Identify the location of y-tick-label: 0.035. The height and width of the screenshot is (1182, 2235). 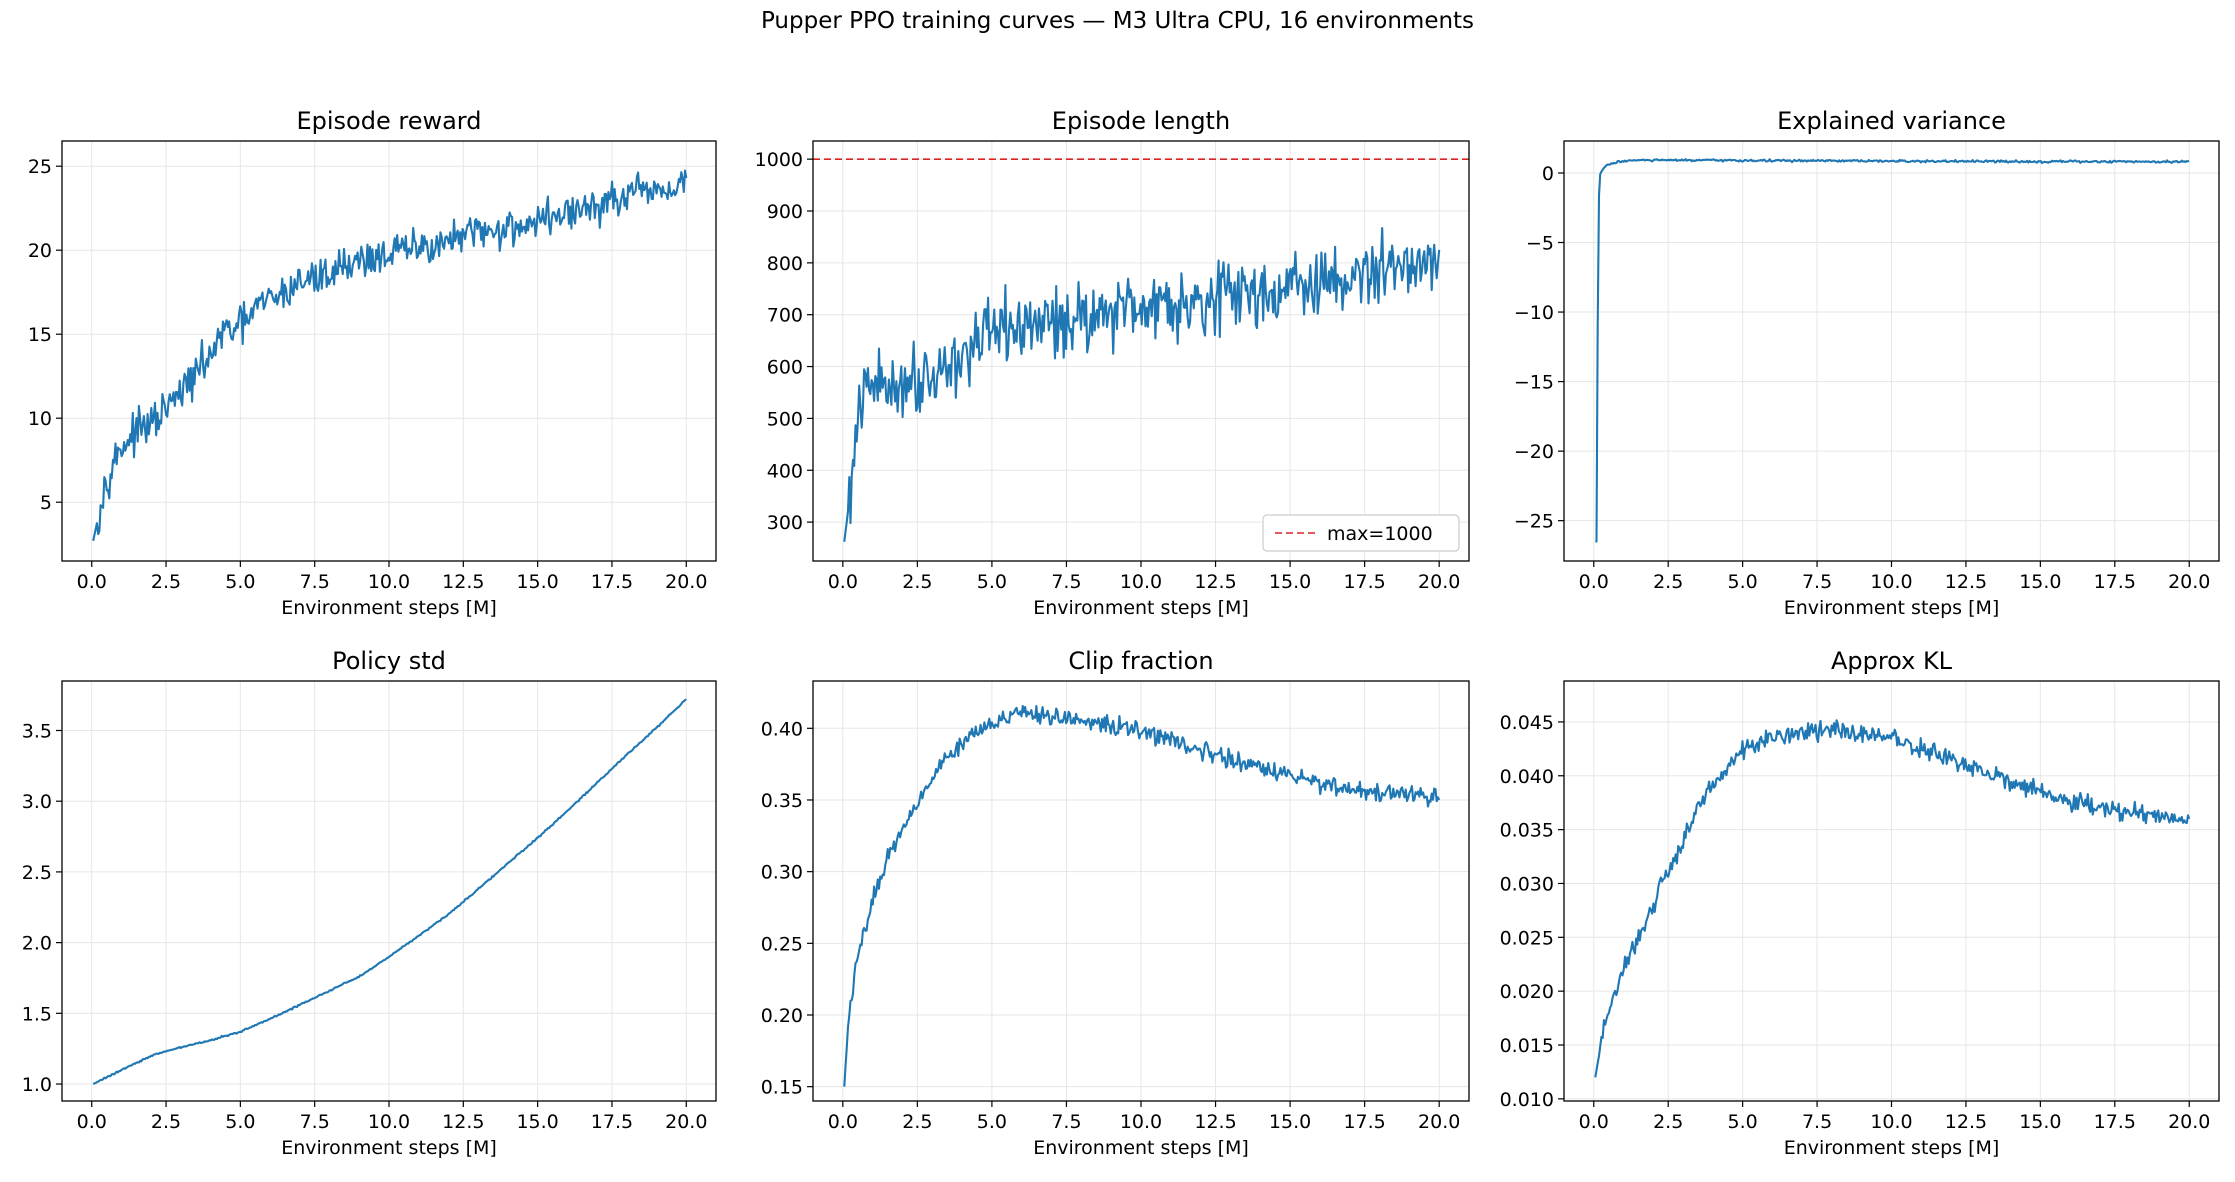
(1527, 831).